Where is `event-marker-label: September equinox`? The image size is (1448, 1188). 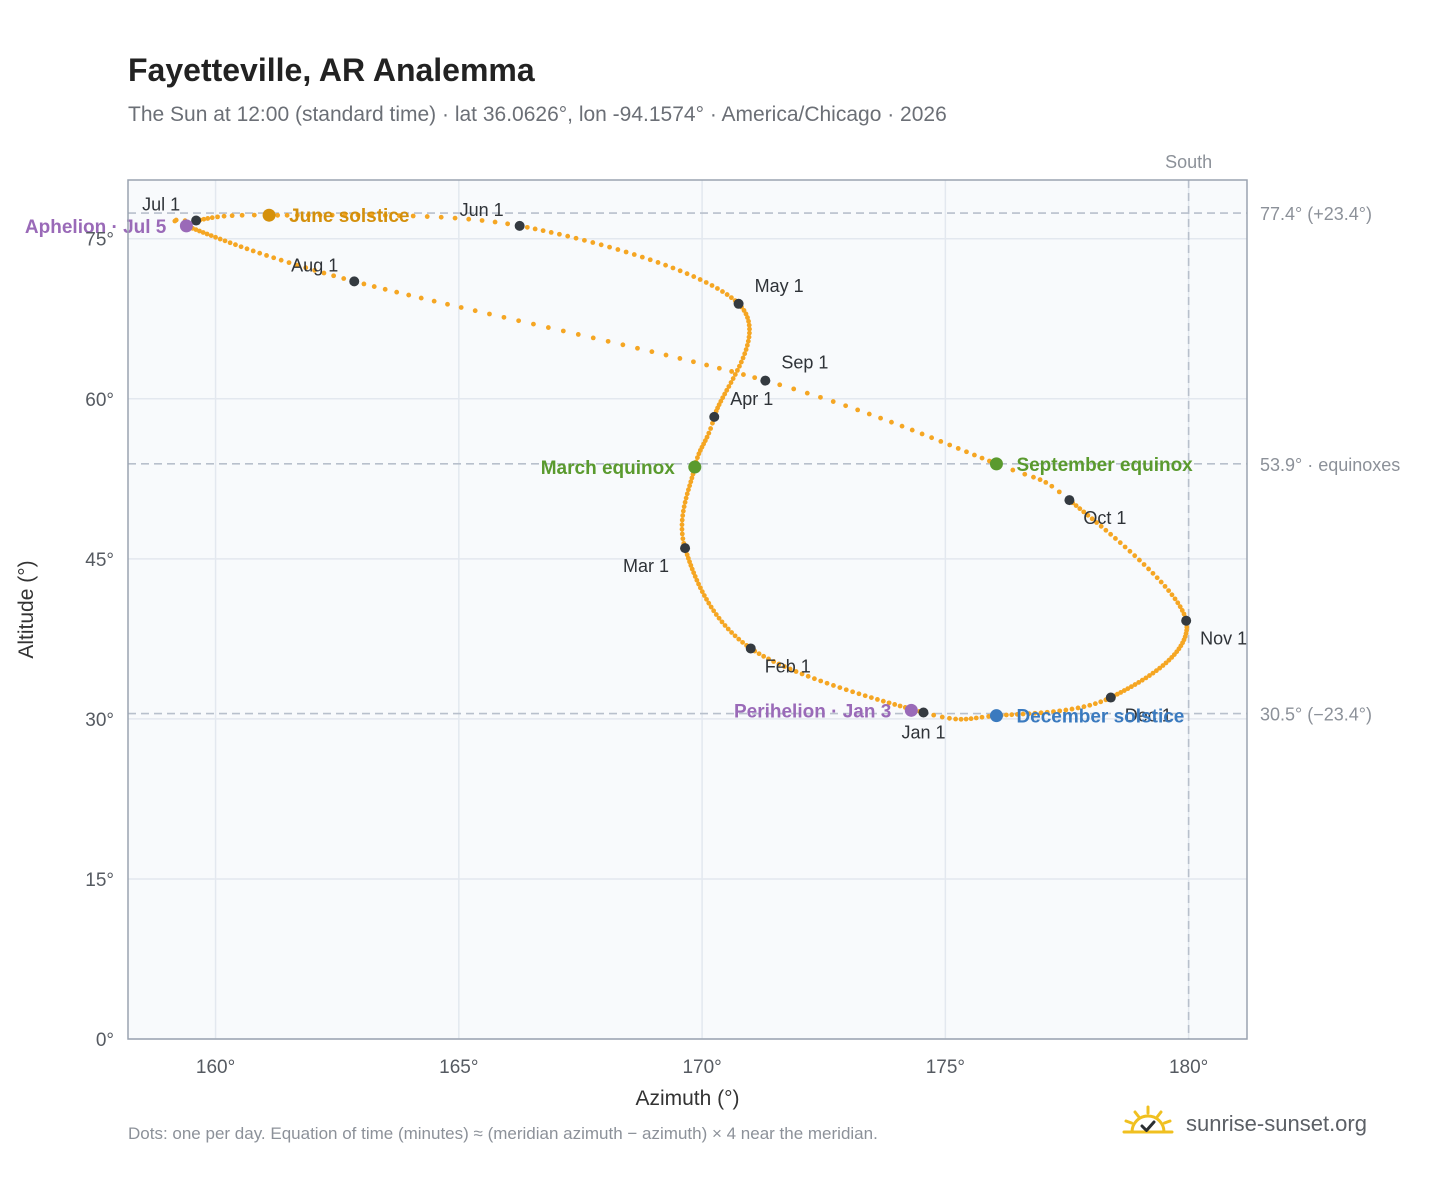 event-marker-label: September equinox is located at coordinates (1104, 465).